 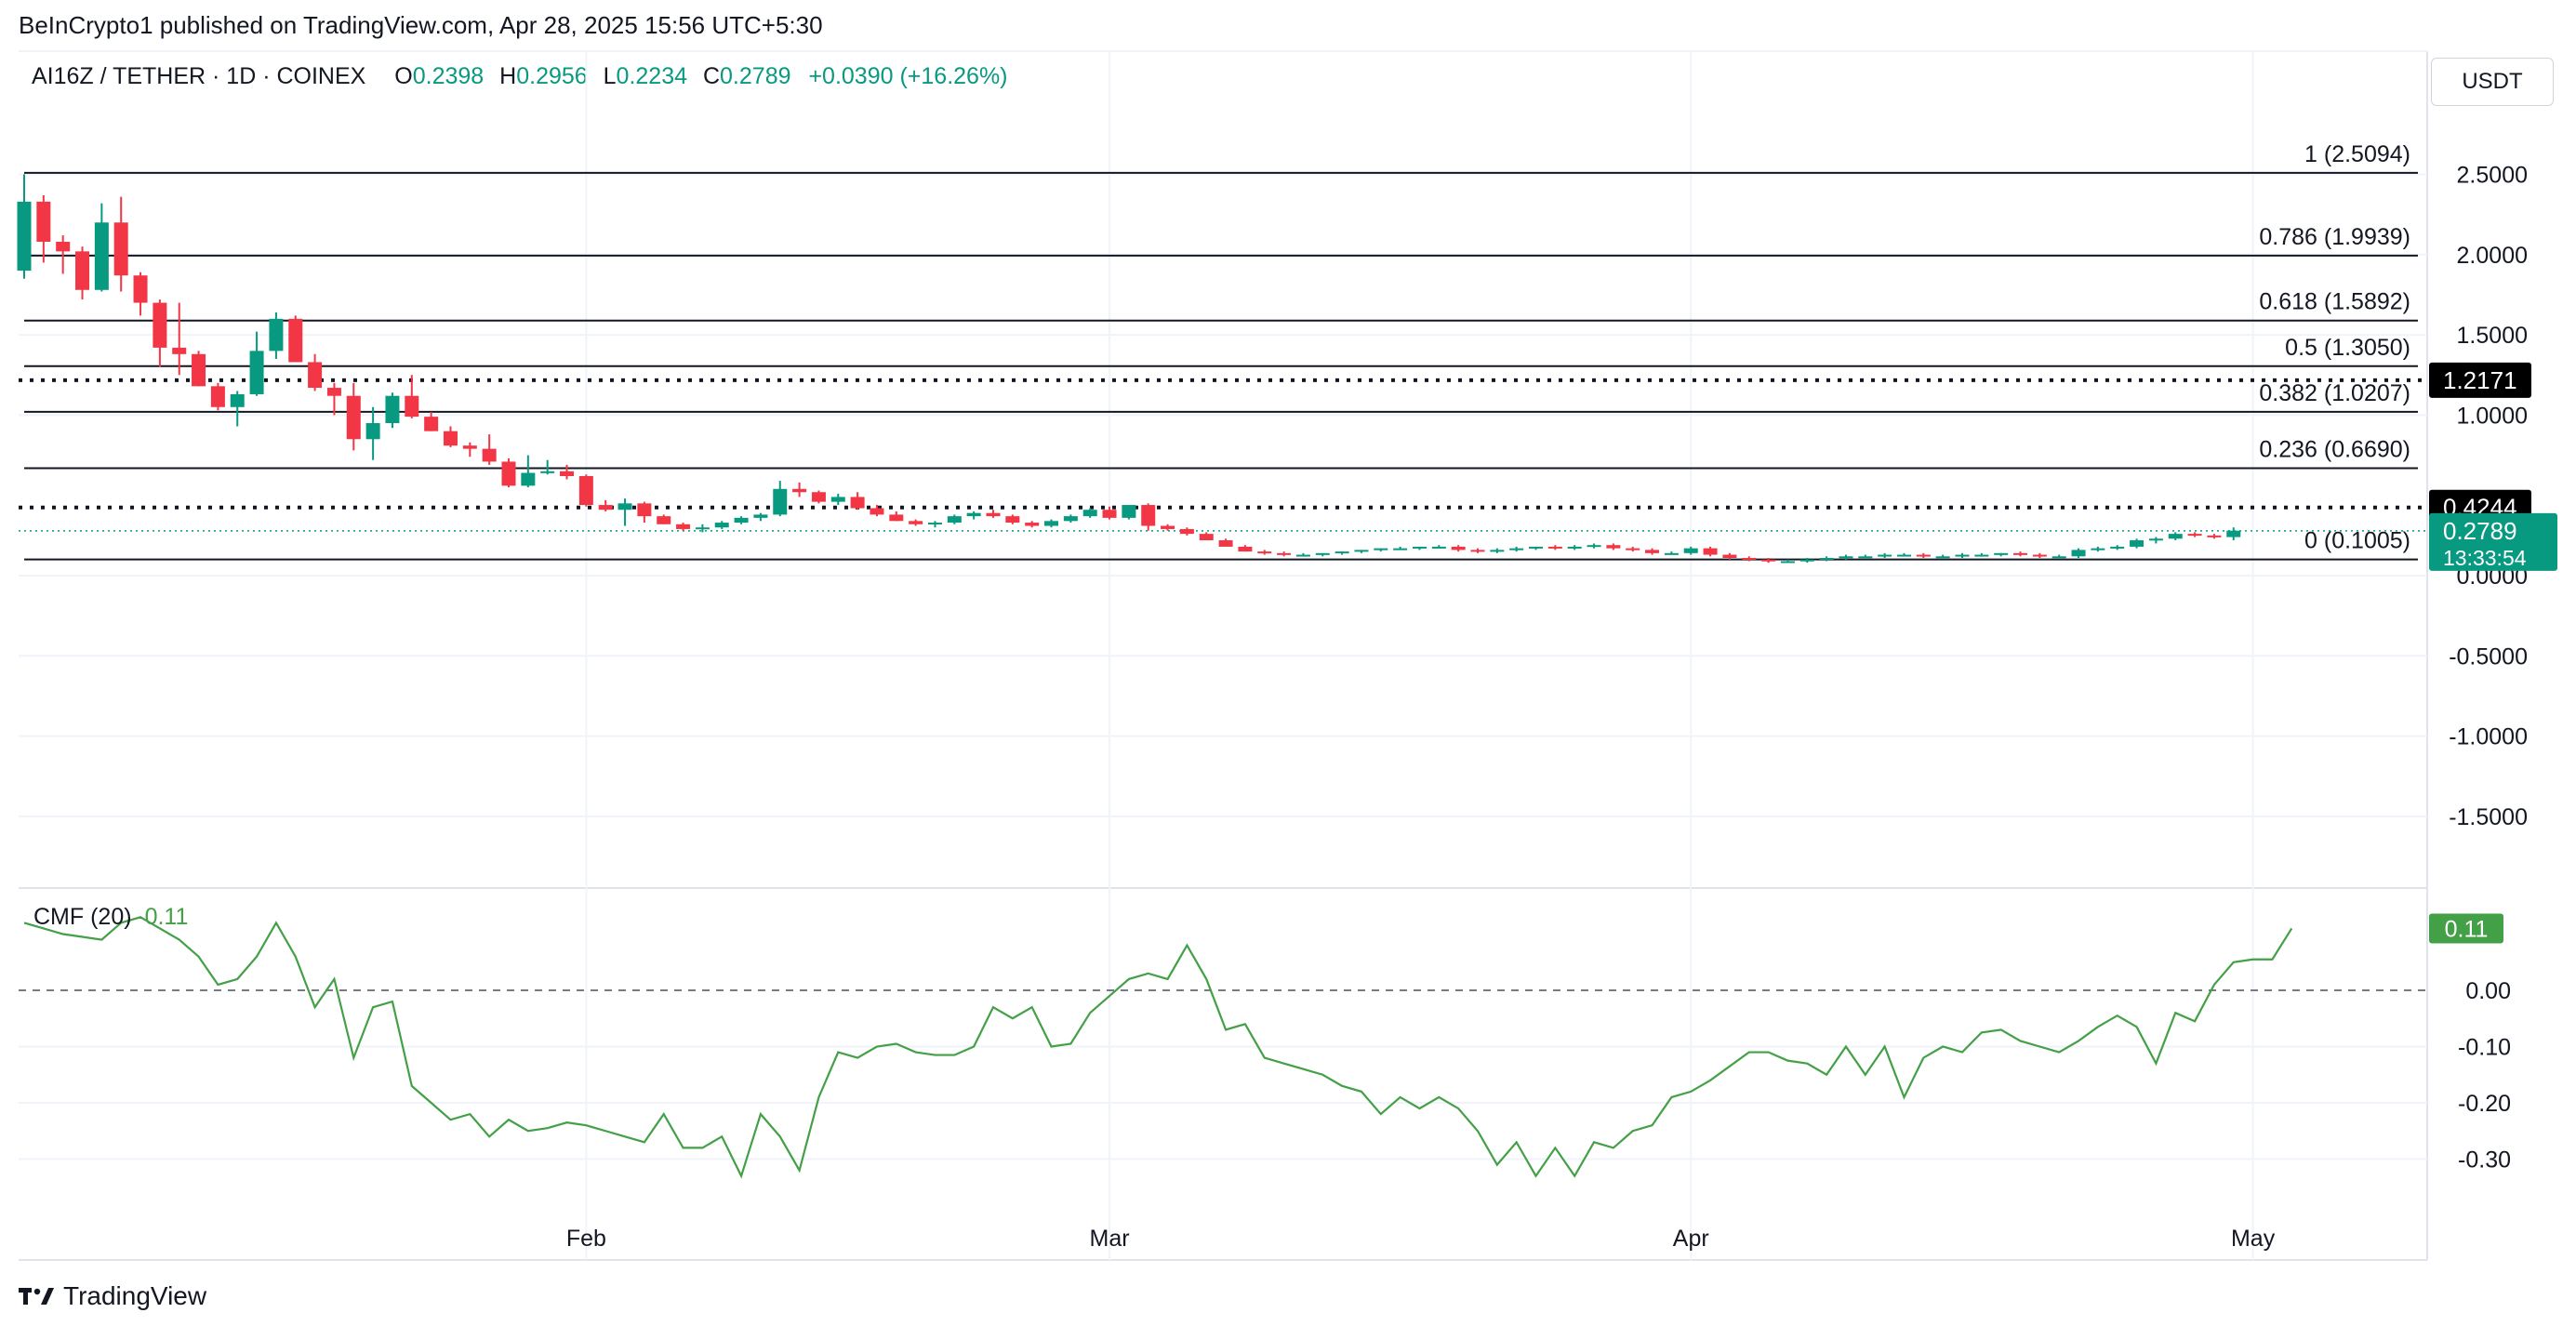 I want to click on symbol-name: AI16Z / TETHER · 1D · COINEX, so click(x=199, y=76).